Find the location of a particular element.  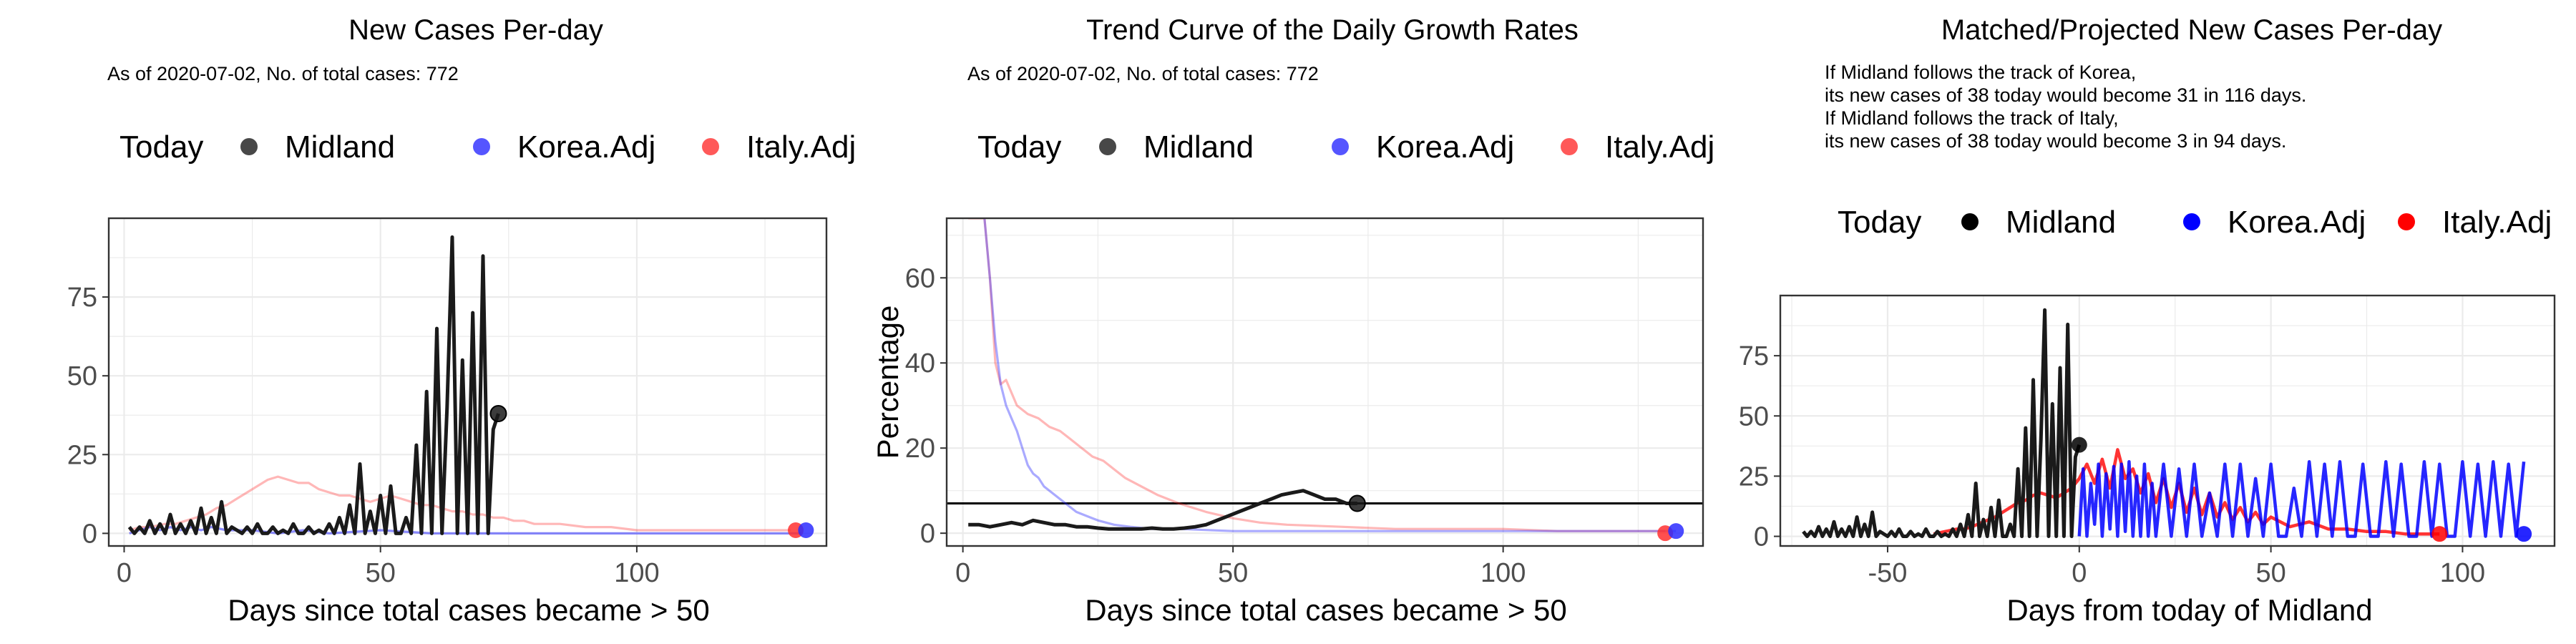

chart-title: New Cases Per-day is located at coordinates (475, 30).